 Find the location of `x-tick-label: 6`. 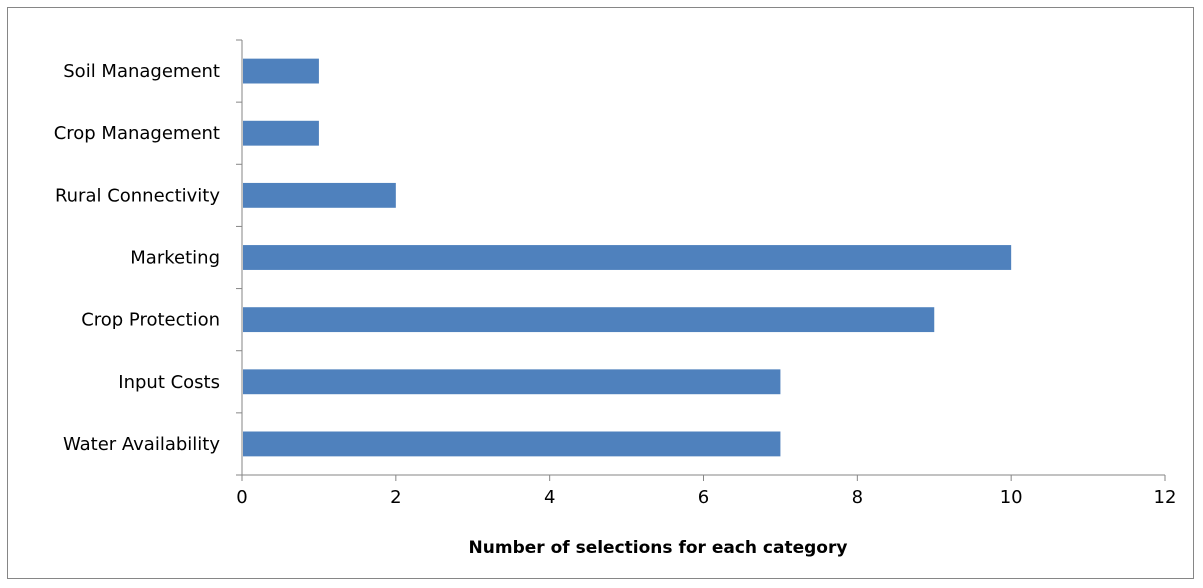

x-tick-label: 6 is located at coordinates (703, 497).